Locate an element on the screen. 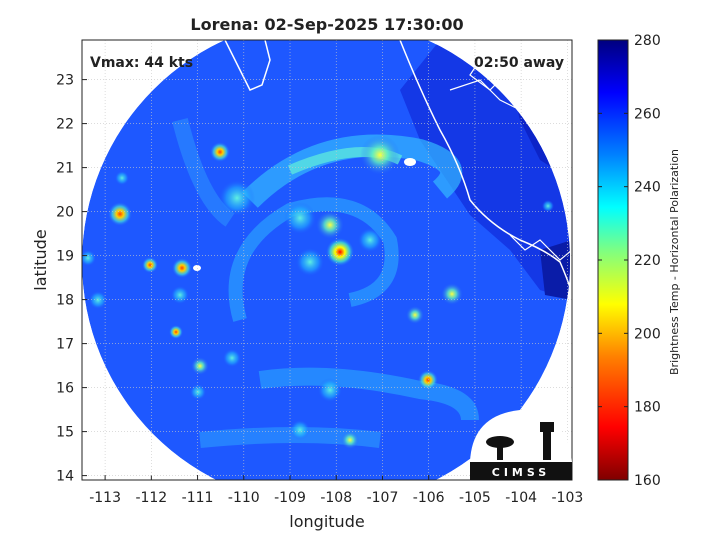 Image resolution: width=720 pixels, height=540 pixels. y-axis-label: latitude is located at coordinates (40, 259).